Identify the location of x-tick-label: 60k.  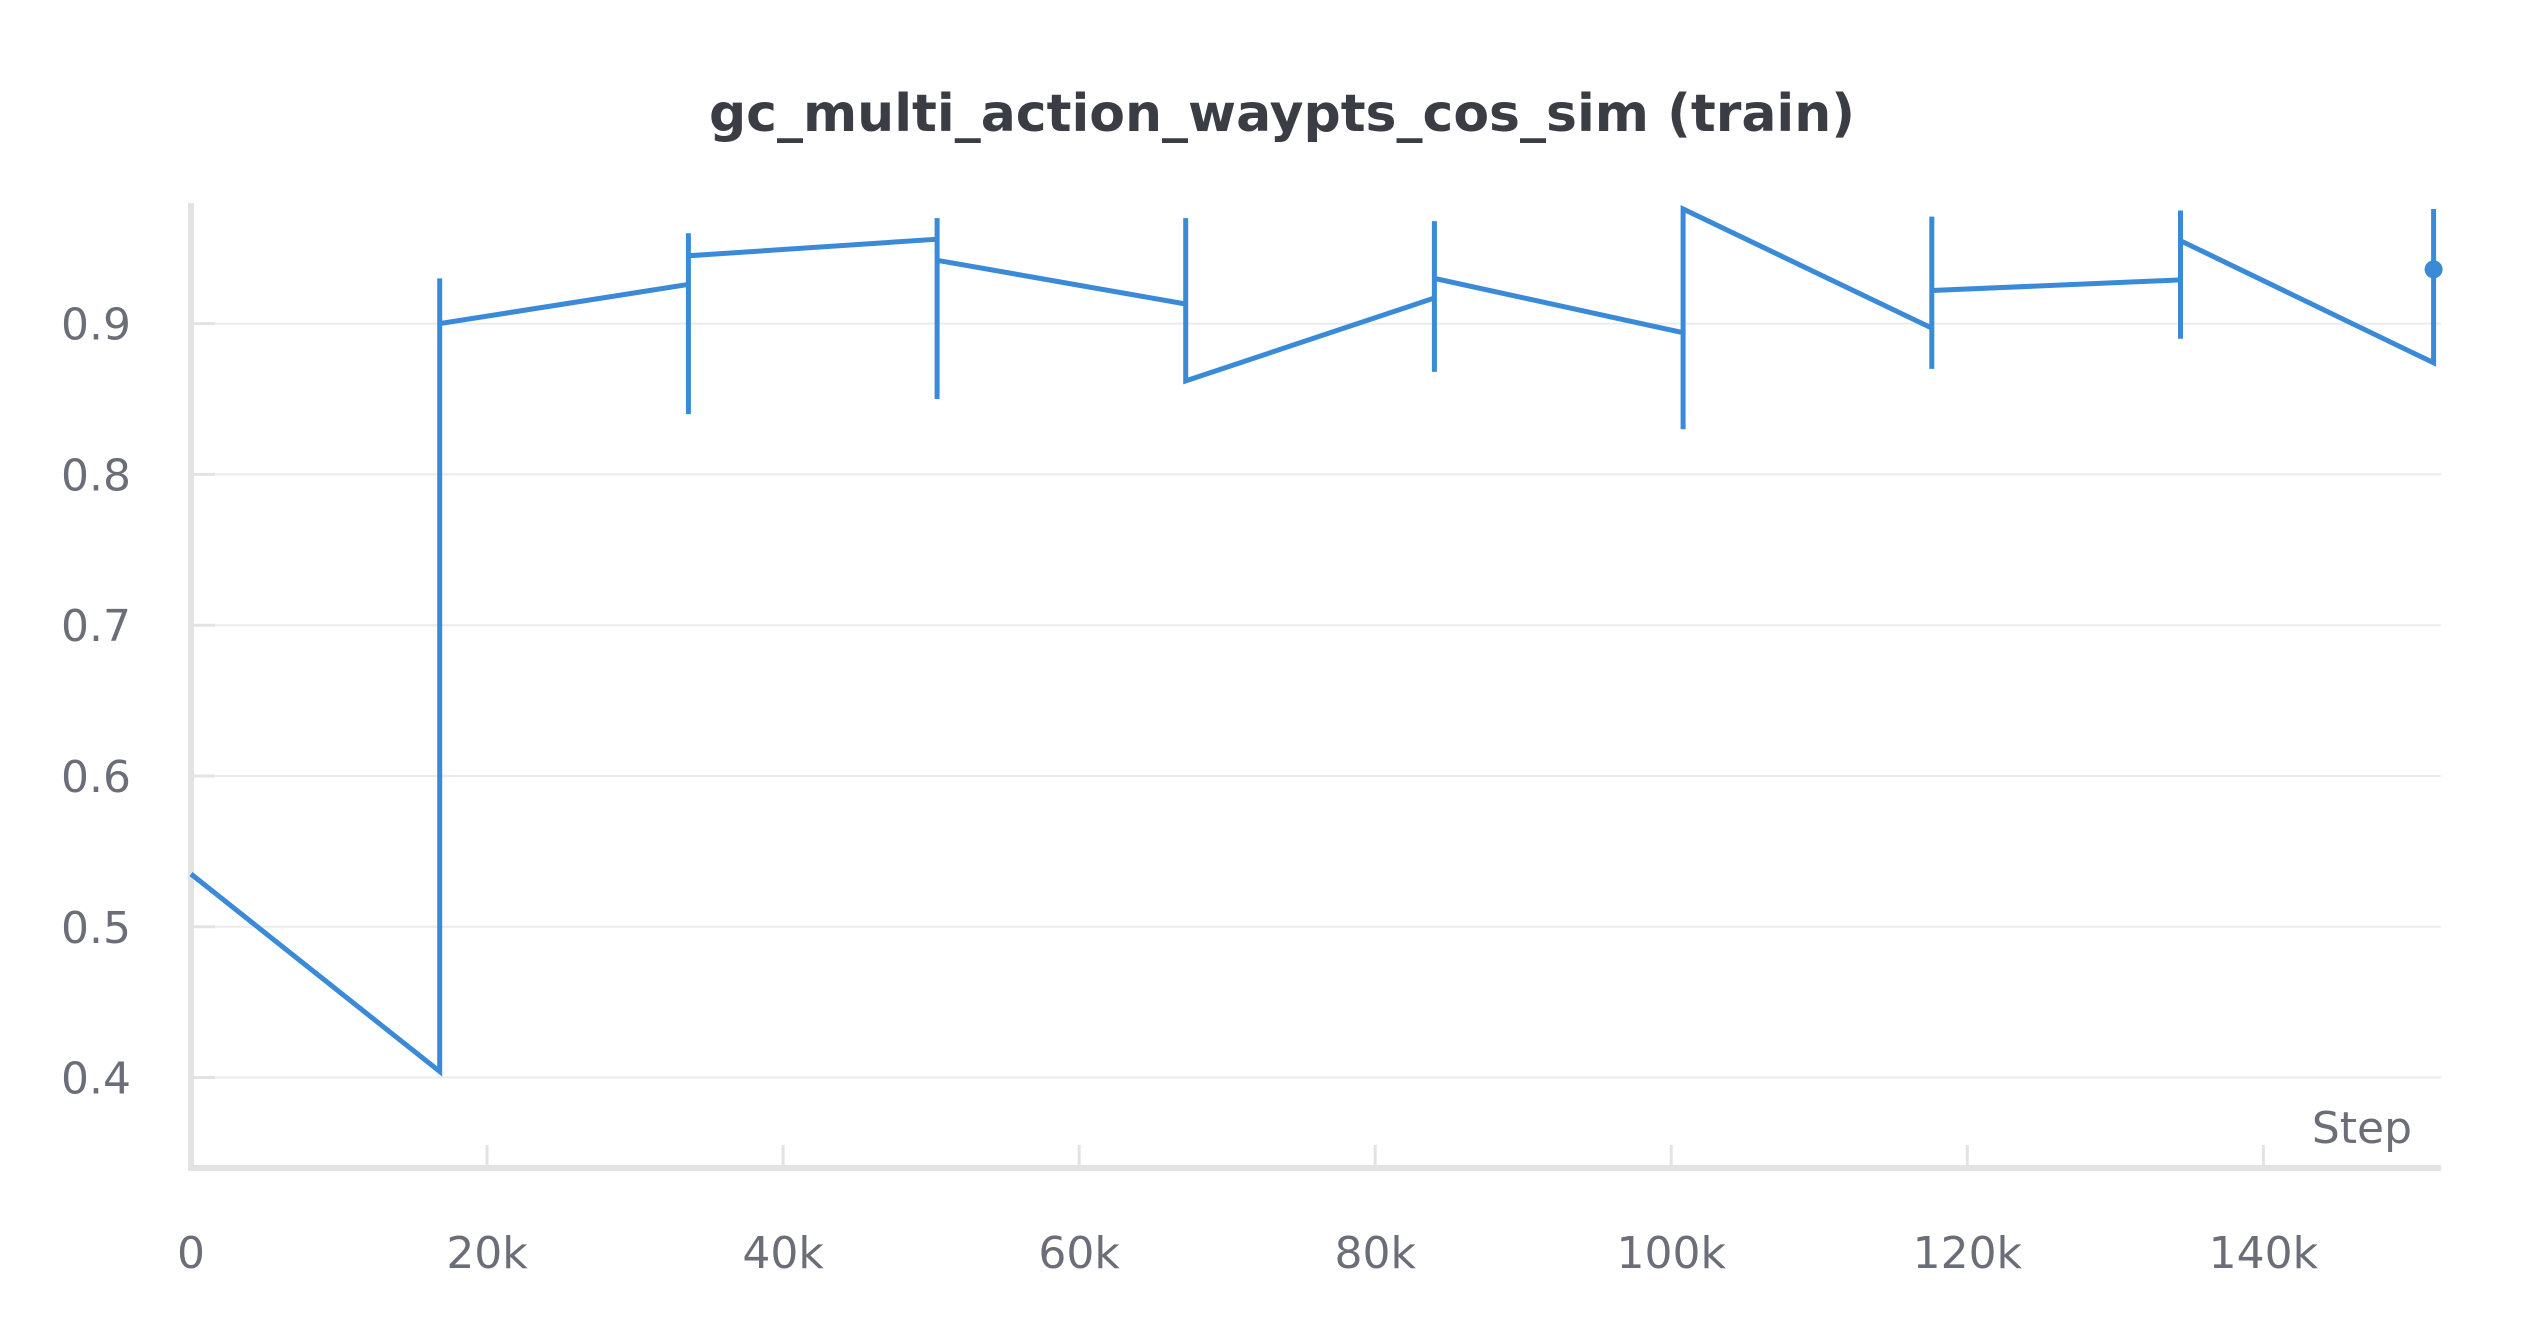
(1079, 1253).